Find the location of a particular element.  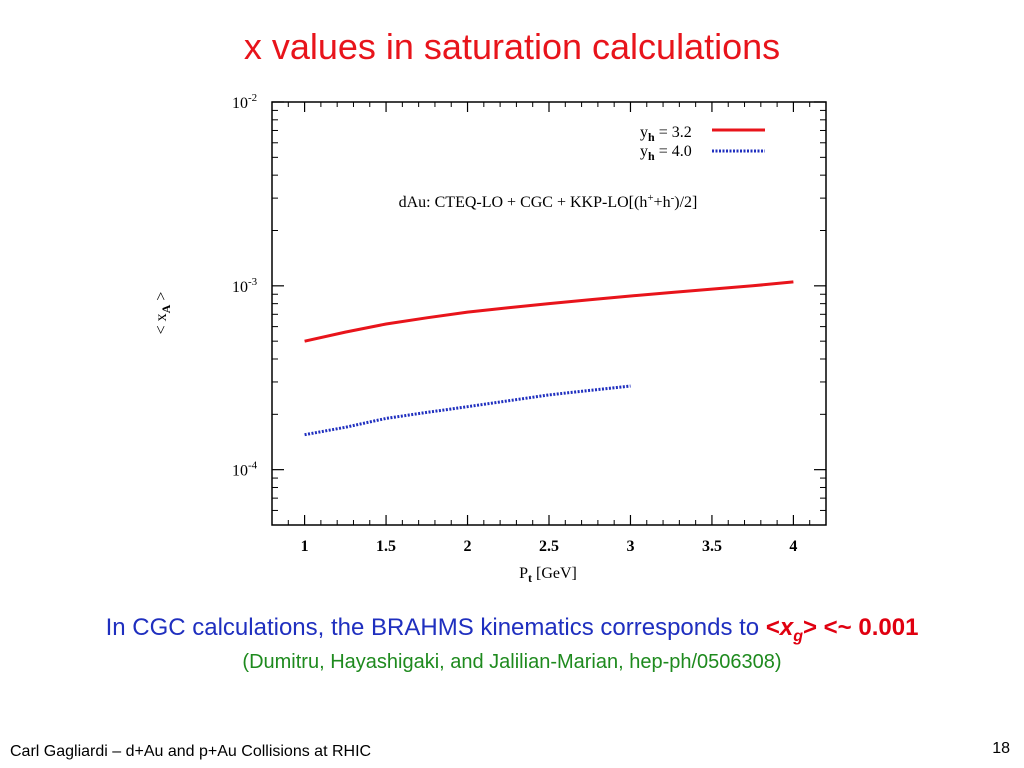

slide-title: x values in saturation calculations is located at coordinates (512, 46).